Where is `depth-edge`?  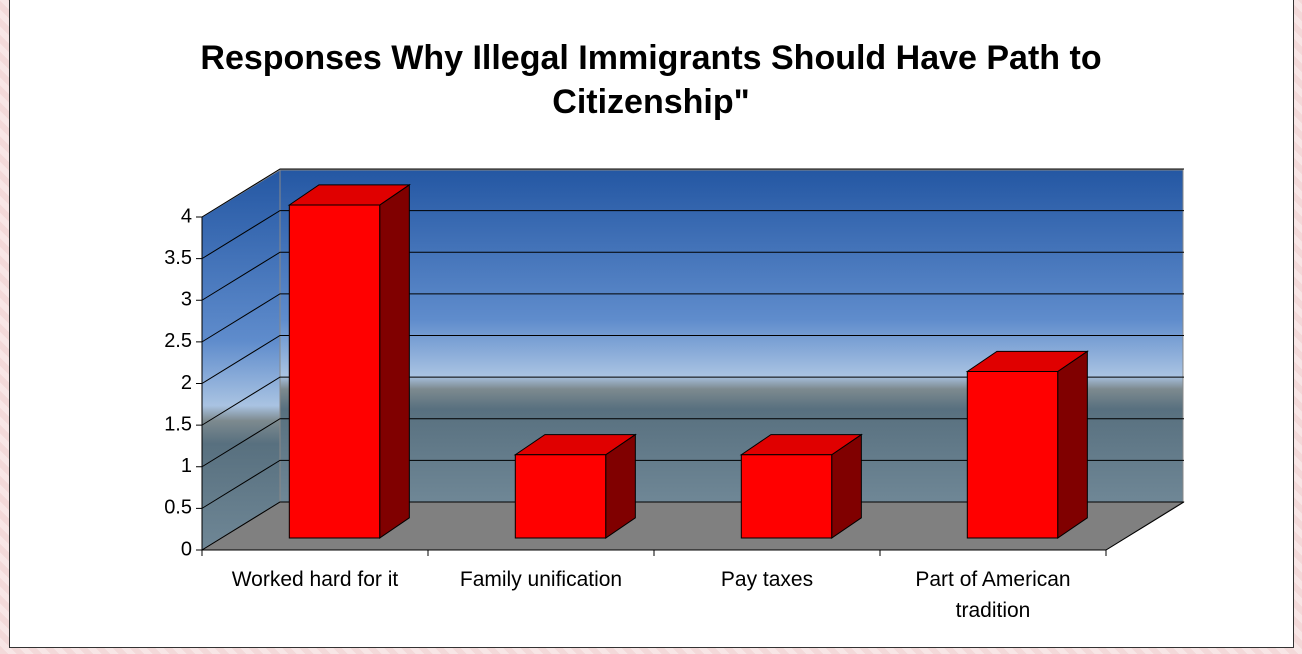 depth-edge is located at coordinates (1145, 526).